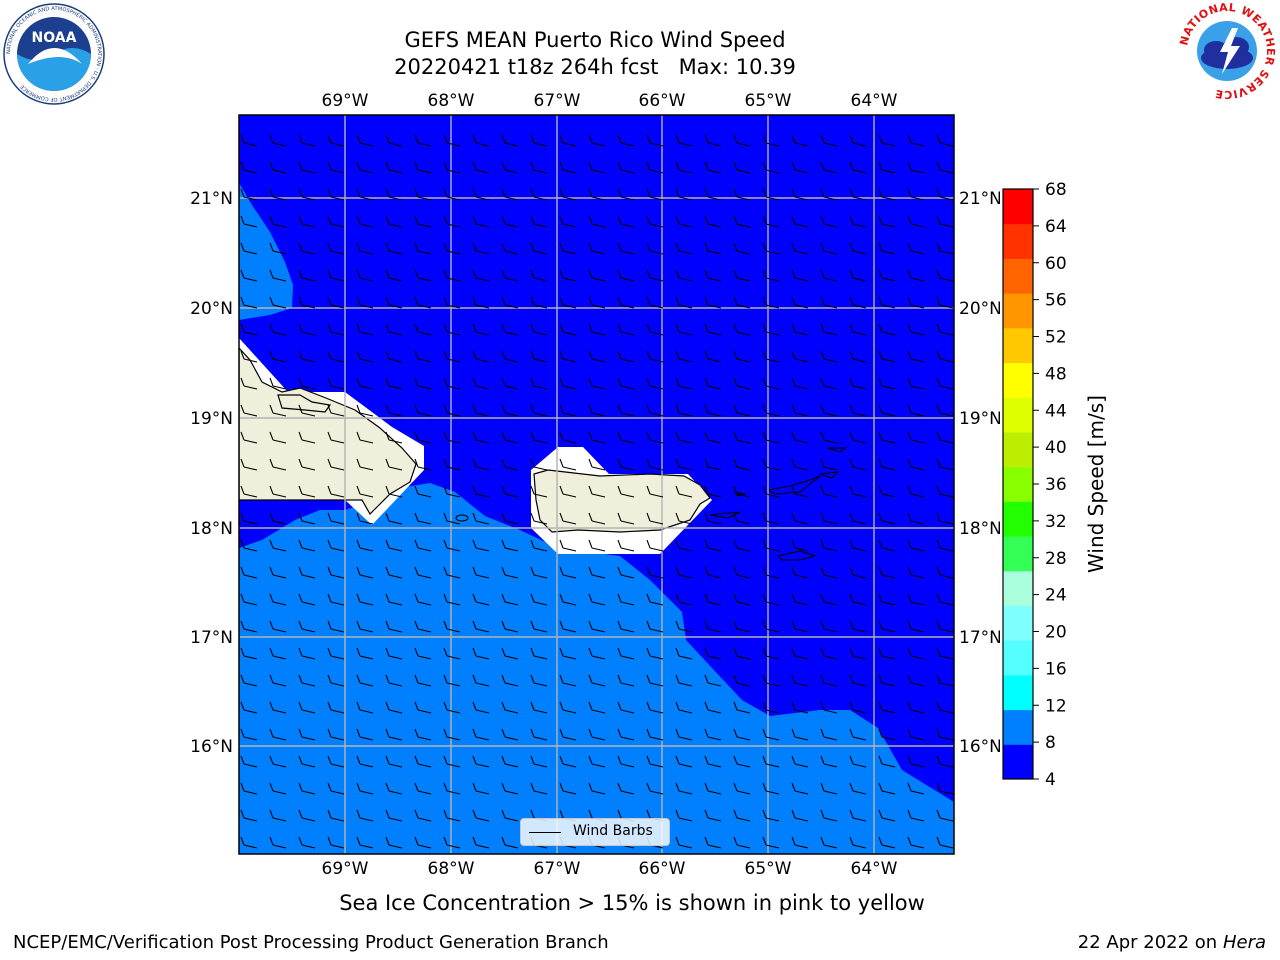 The width and height of the screenshot is (1280, 960). What do you see at coordinates (266, 251) in the screenshot?
I see `wind-speed-field-mid-northwest` at bounding box center [266, 251].